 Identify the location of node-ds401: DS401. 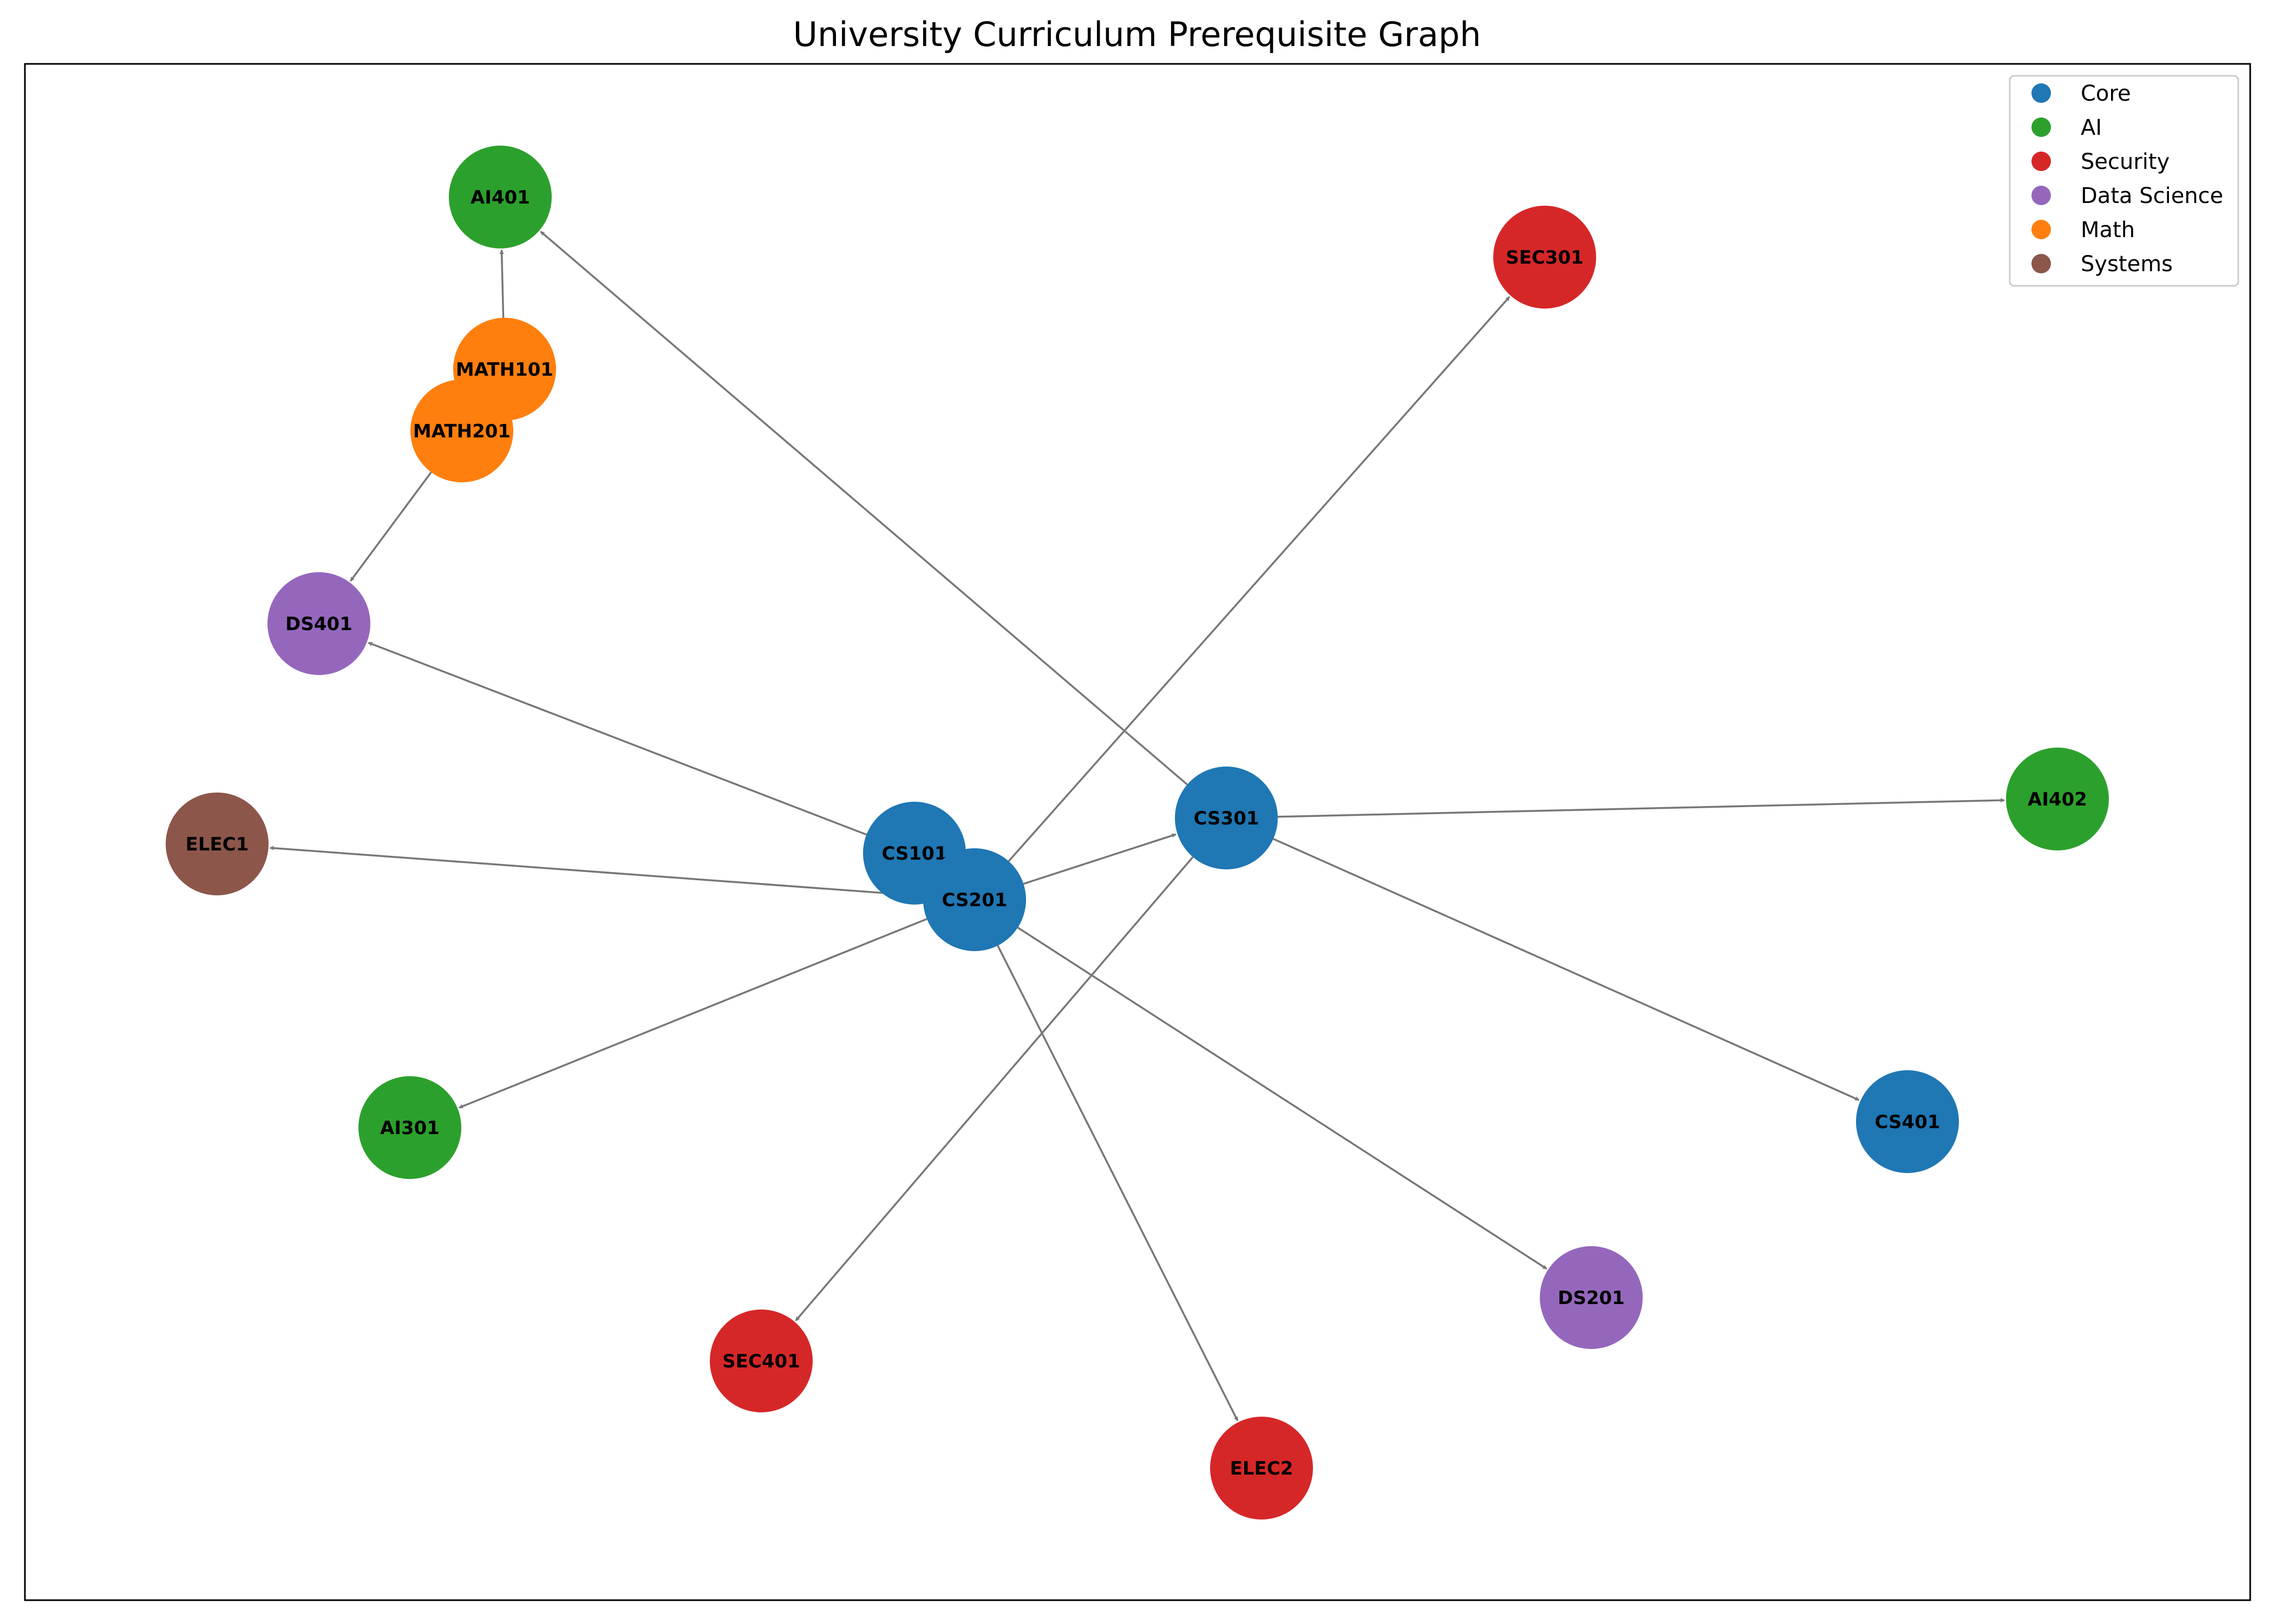
(318, 623).